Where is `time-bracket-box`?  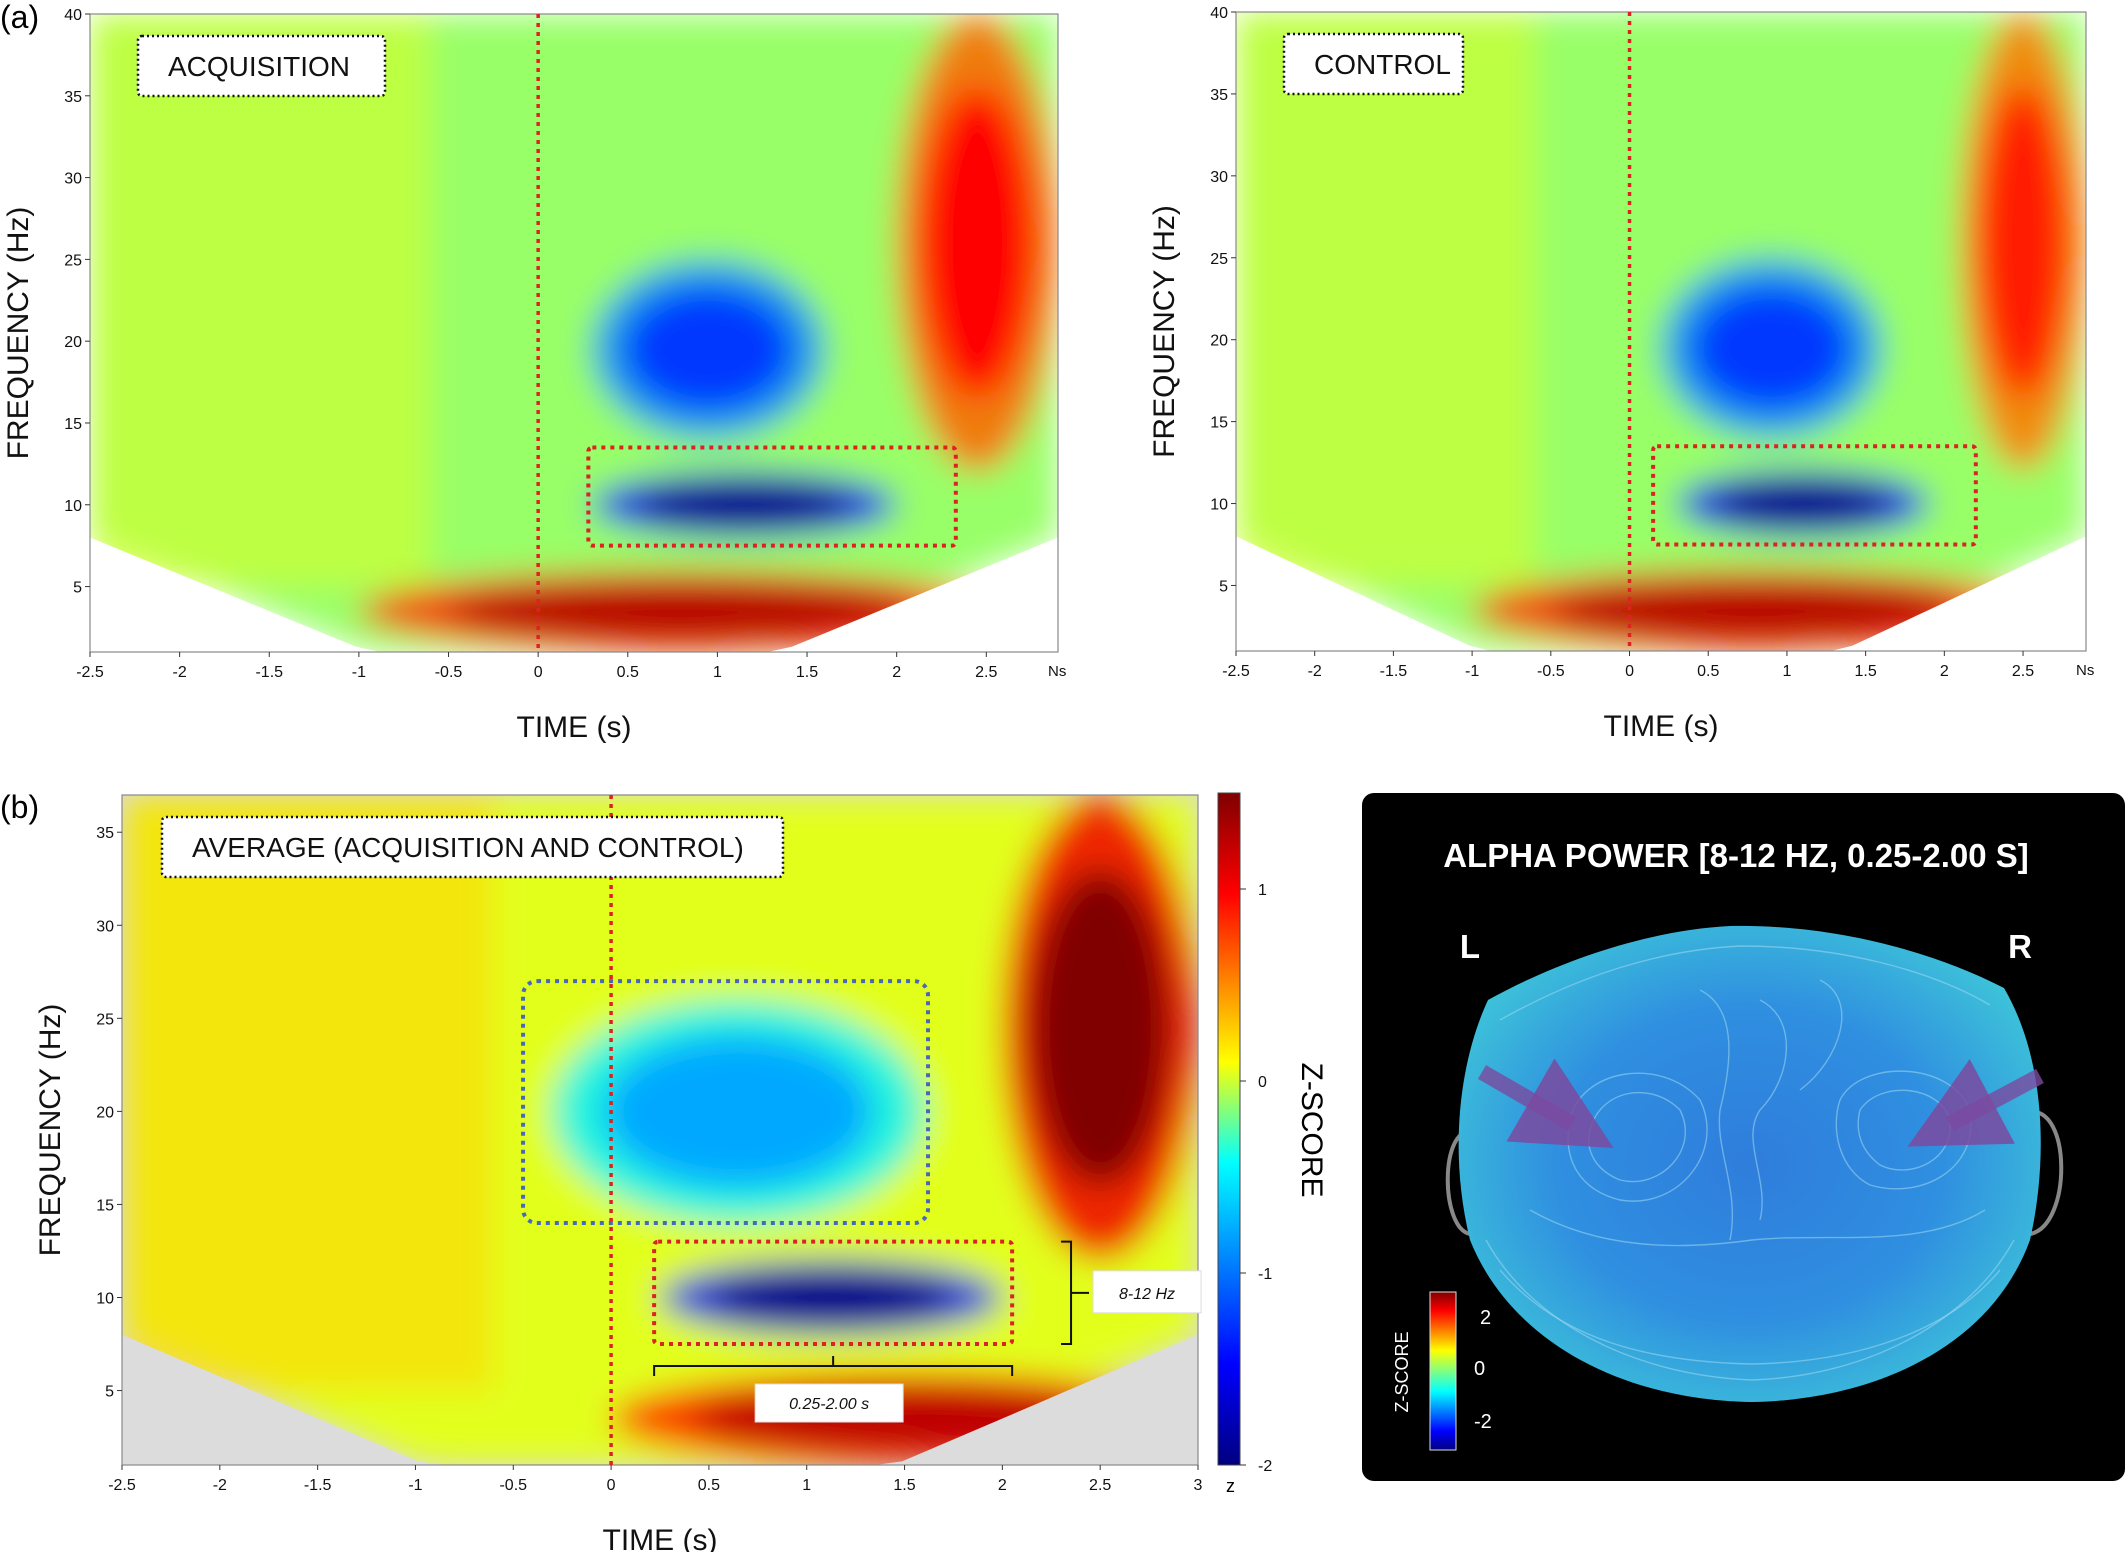
time-bracket-box is located at coordinates (829, 1403).